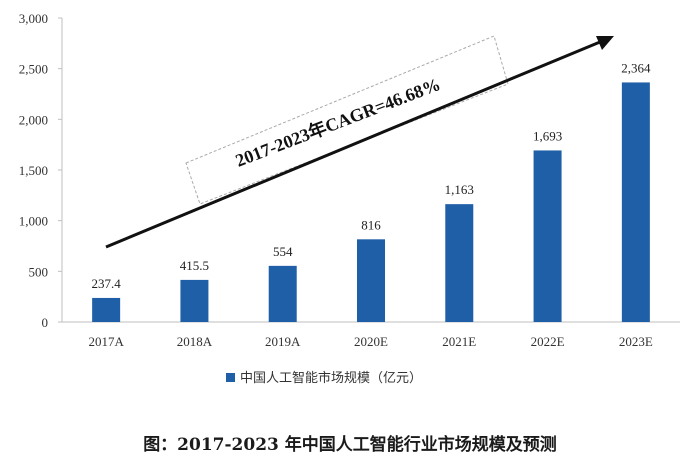 This screenshot has height=468, width=700. What do you see at coordinates (106, 309) in the screenshot?
I see `bar-2017A` at bounding box center [106, 309].